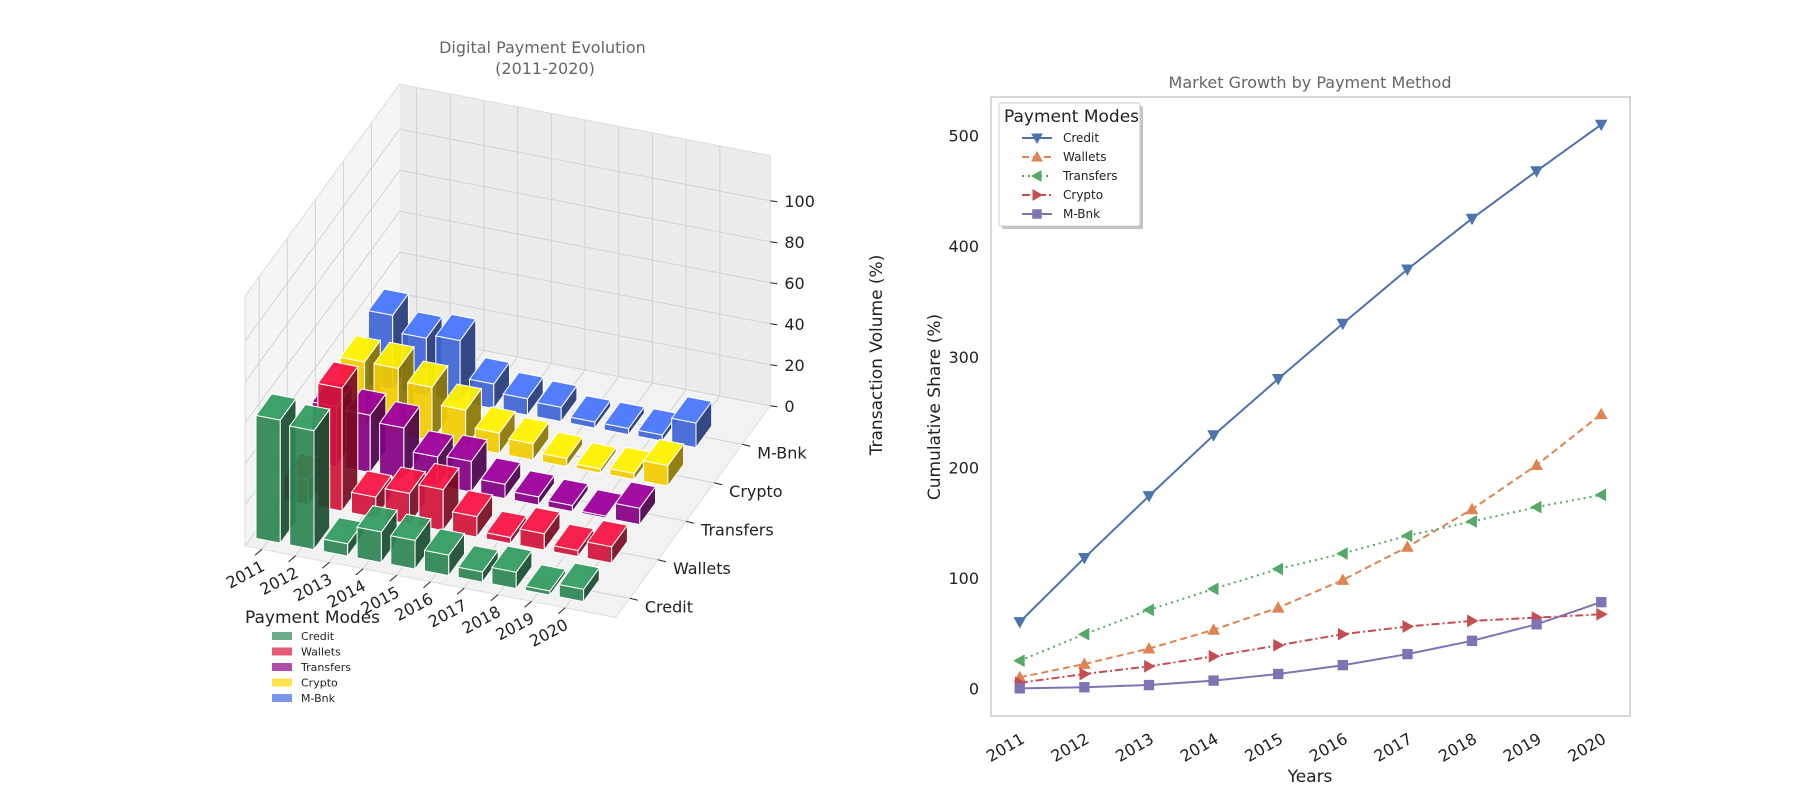  I want to click on x-tick-label: 2015, so click(1263, 747).